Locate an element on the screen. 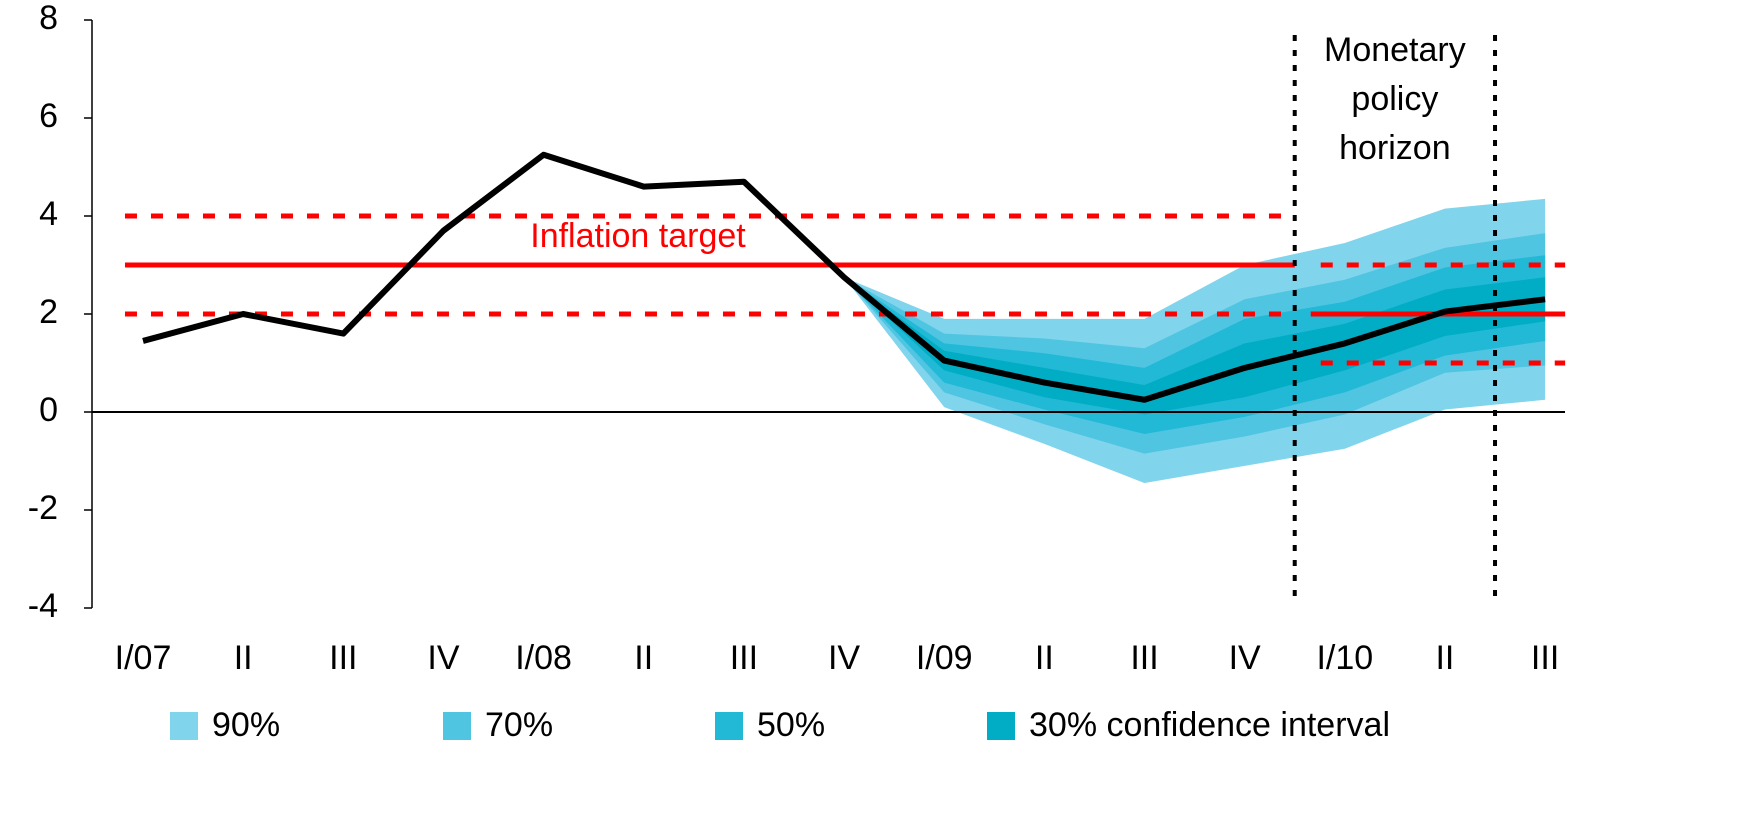 Image resolution: width=1742 pixels, height=822 pixels. horizon-label: Monetary is located at coordinates (1395, 50).